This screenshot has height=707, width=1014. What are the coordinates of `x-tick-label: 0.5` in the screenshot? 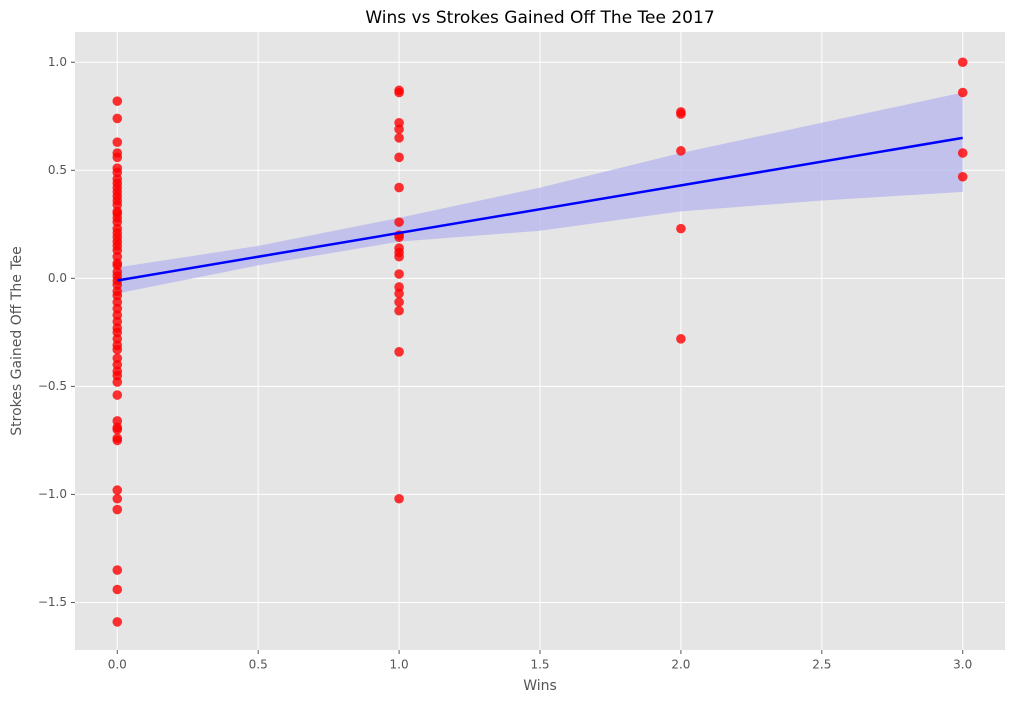 It's located at (258, 665).